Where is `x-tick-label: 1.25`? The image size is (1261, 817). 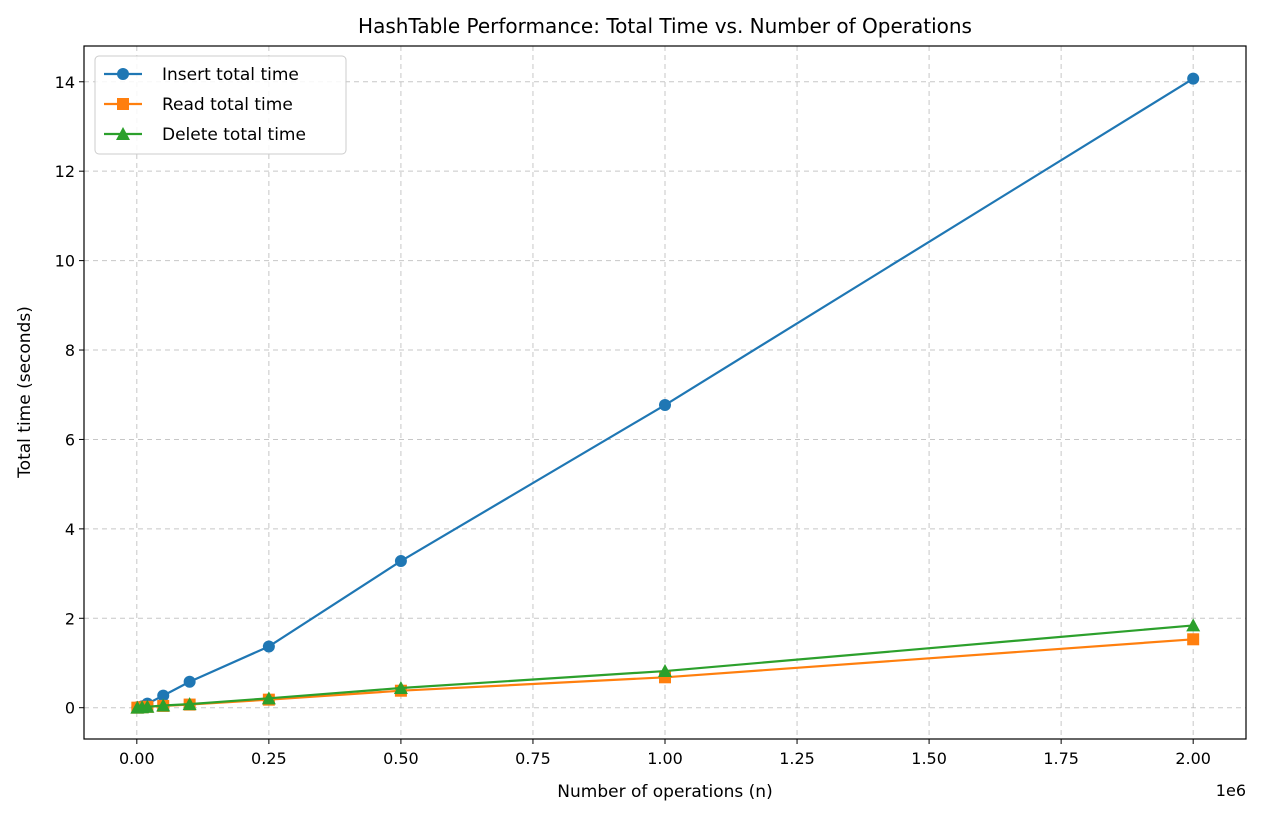 x-tick-label: 1.25 is located at coordinates (797, 758).